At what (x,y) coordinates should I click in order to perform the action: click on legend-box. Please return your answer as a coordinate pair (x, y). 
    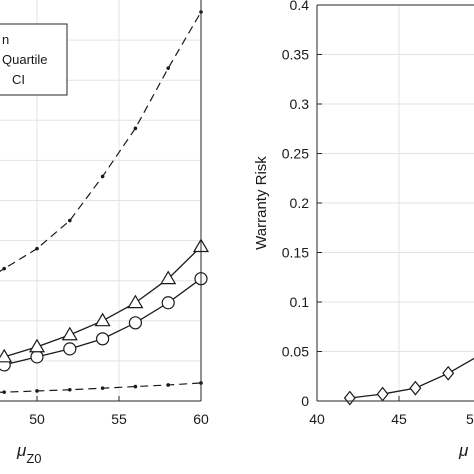
    Looking at the image, I should click on (34, 59).